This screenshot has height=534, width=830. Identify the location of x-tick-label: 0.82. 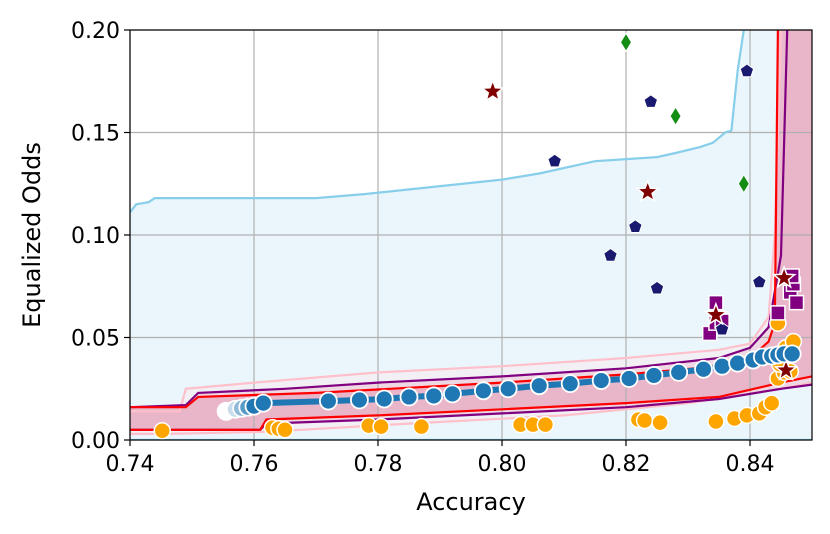
(626, 464).